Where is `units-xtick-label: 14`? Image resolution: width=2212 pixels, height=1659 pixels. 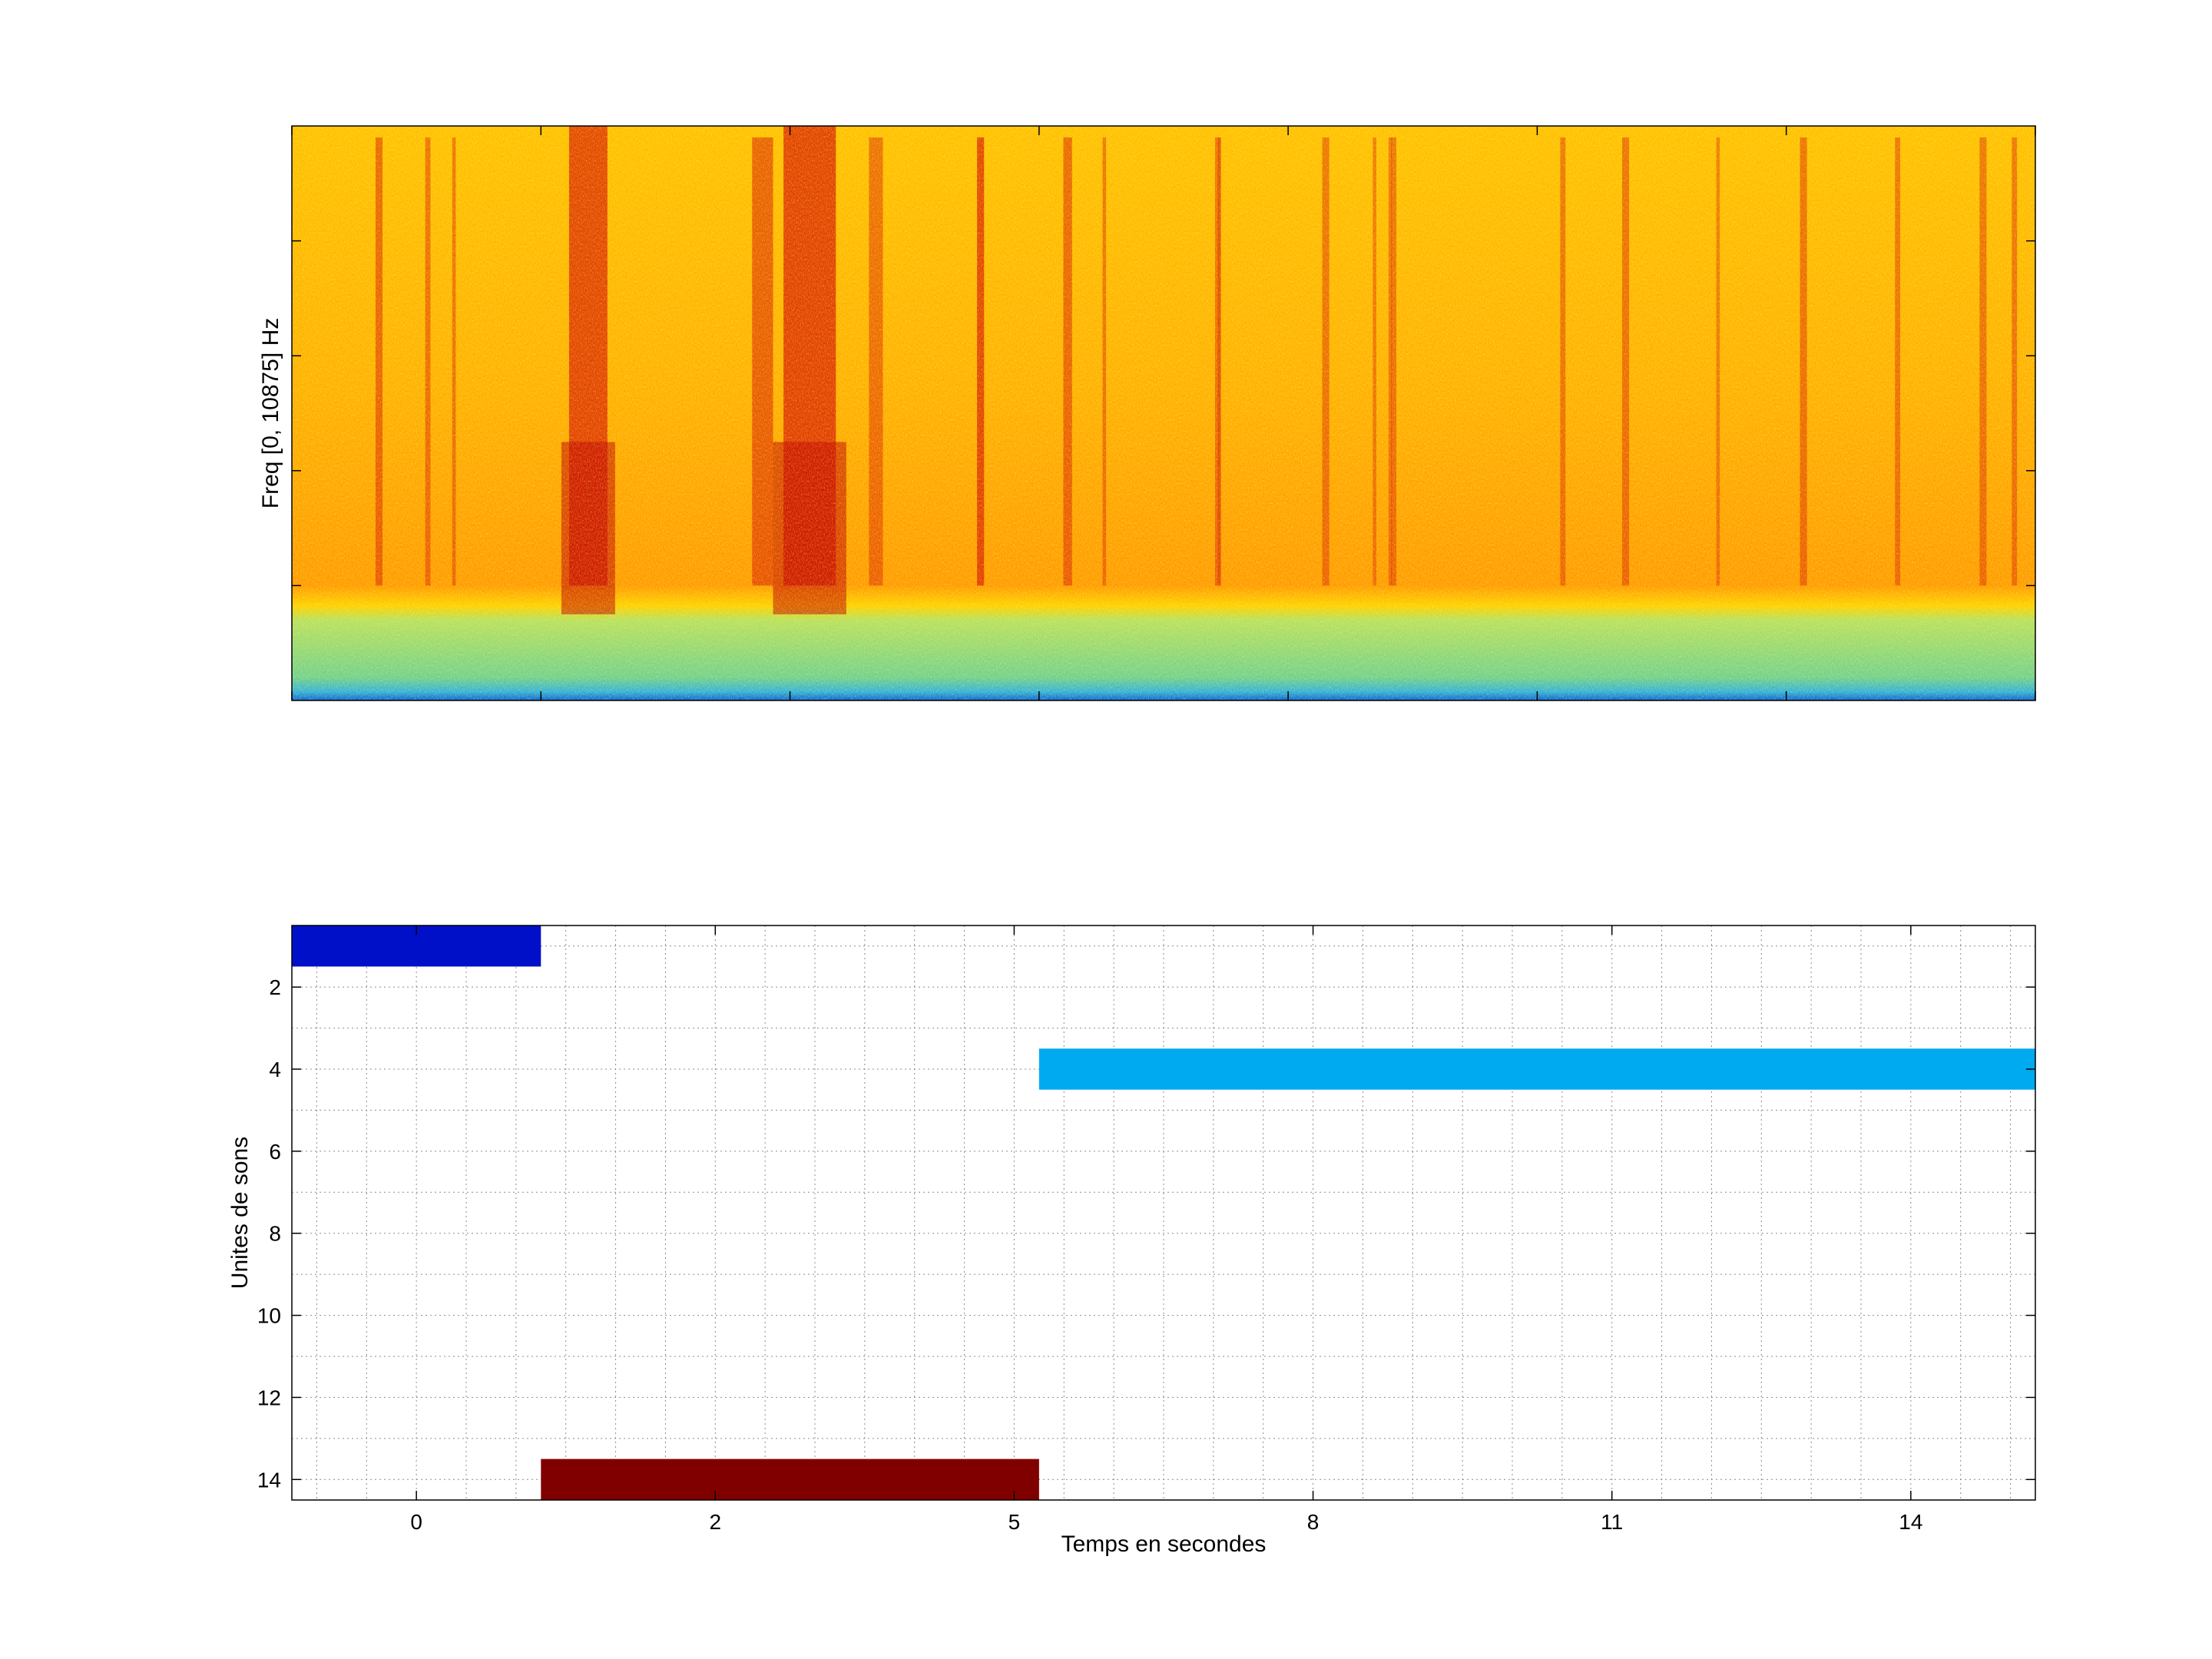 units-xtick-label: 14 is located at coordinates (1911, 1522).